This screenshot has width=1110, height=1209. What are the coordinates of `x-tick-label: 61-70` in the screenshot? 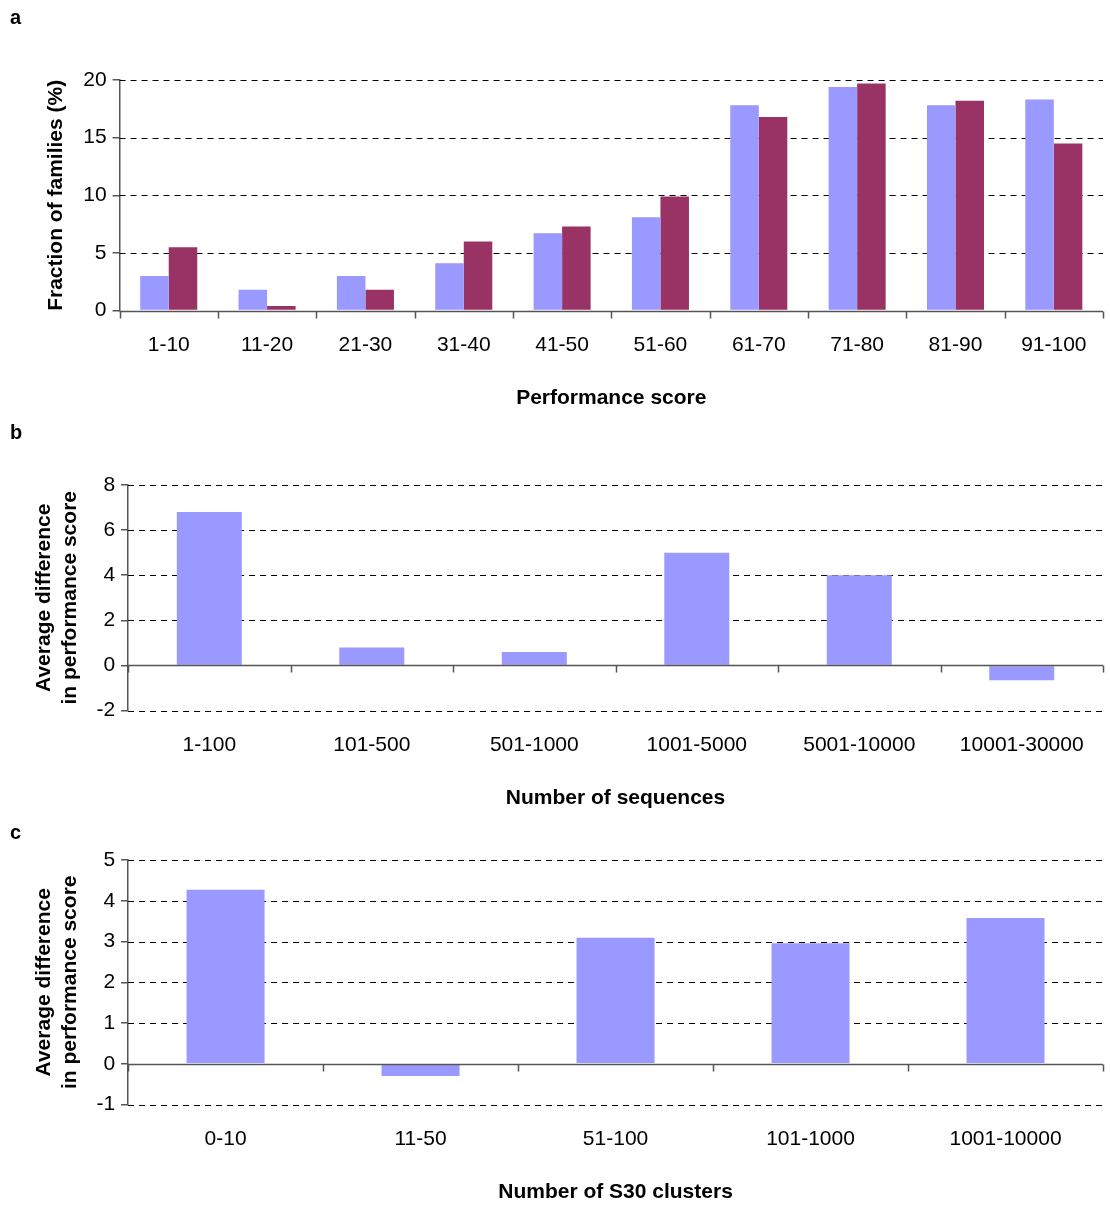 It's located at (758, 343).